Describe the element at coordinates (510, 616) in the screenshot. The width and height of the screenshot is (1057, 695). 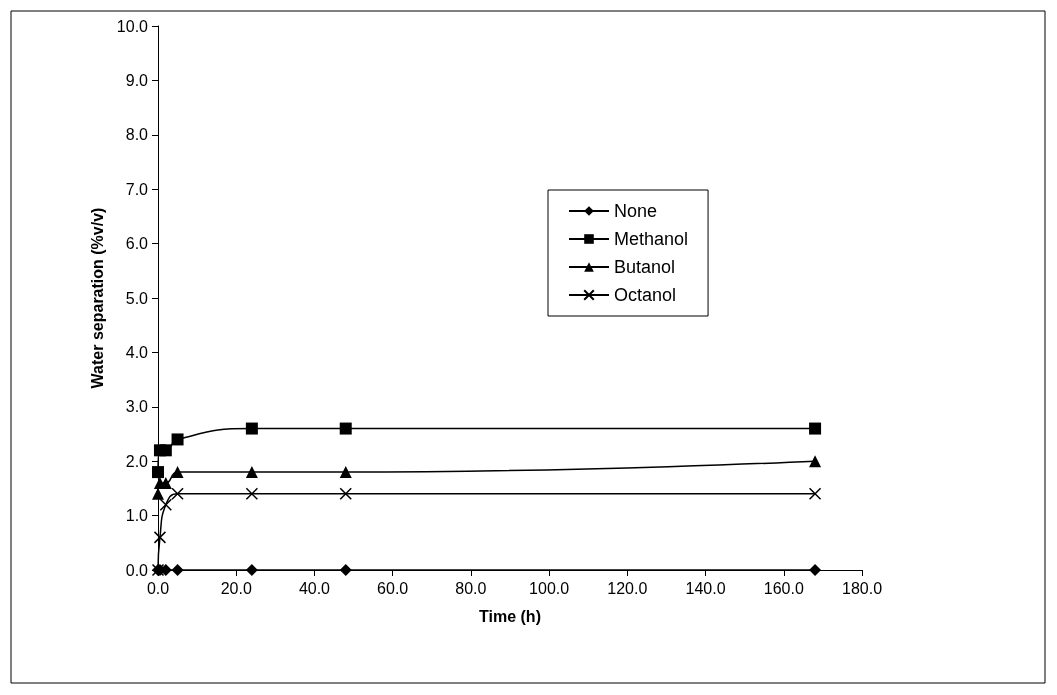
I see `x-axis-title: Time (h)` at that location.